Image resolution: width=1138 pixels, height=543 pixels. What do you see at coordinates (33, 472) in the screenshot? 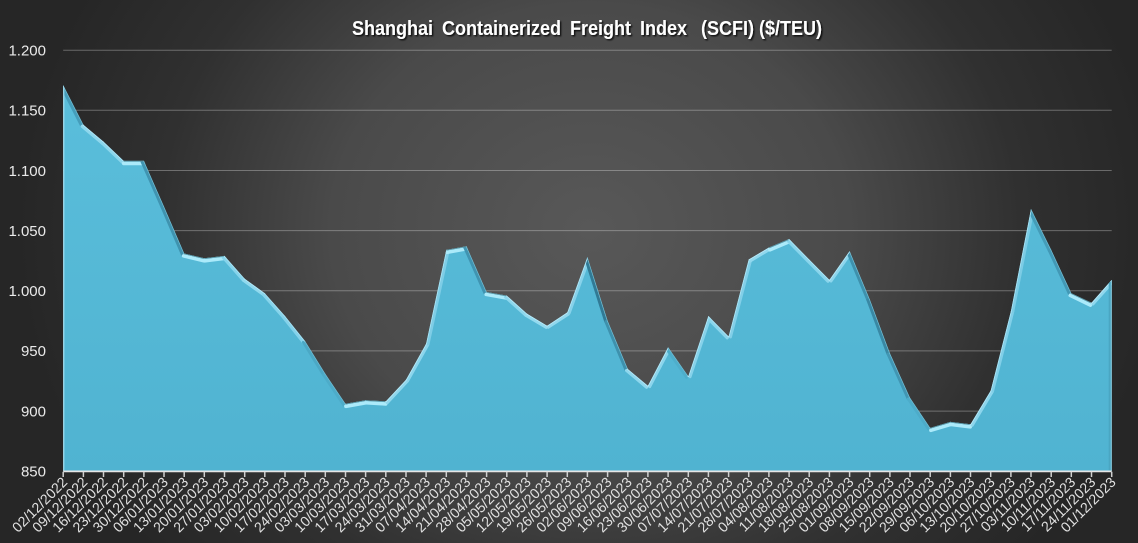
I see `svg-text: 850` at bounding box center [33, 472].